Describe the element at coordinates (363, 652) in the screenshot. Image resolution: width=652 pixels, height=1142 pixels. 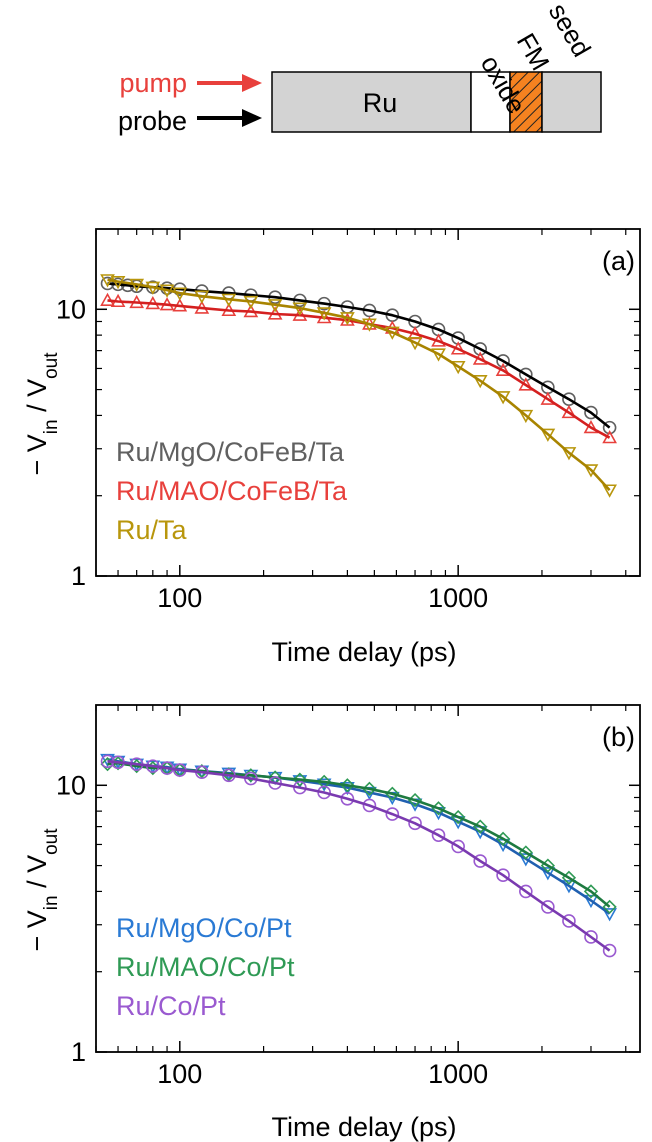
I see `panel-a-xlabel: Time delay (ps)` at that location.